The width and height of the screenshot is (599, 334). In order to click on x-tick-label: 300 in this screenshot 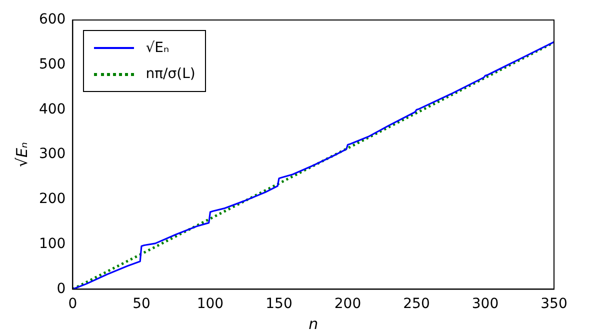, I will do `click(485, 304)`.